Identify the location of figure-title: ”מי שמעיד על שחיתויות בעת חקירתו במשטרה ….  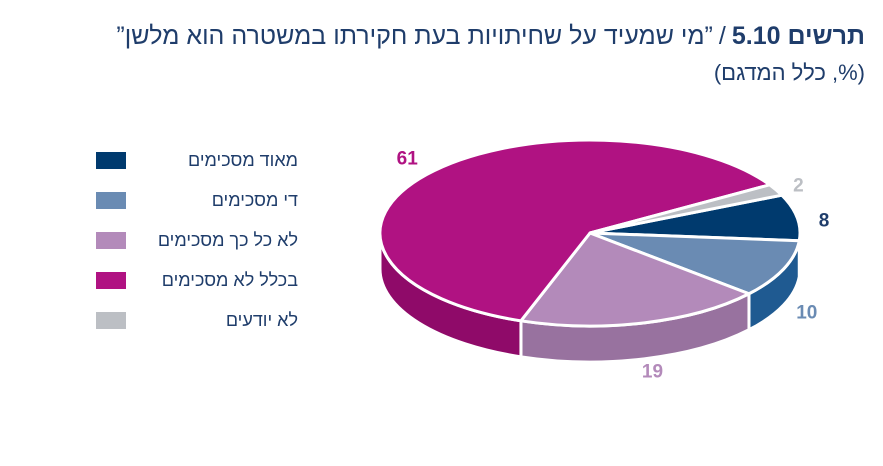
(414, 36).